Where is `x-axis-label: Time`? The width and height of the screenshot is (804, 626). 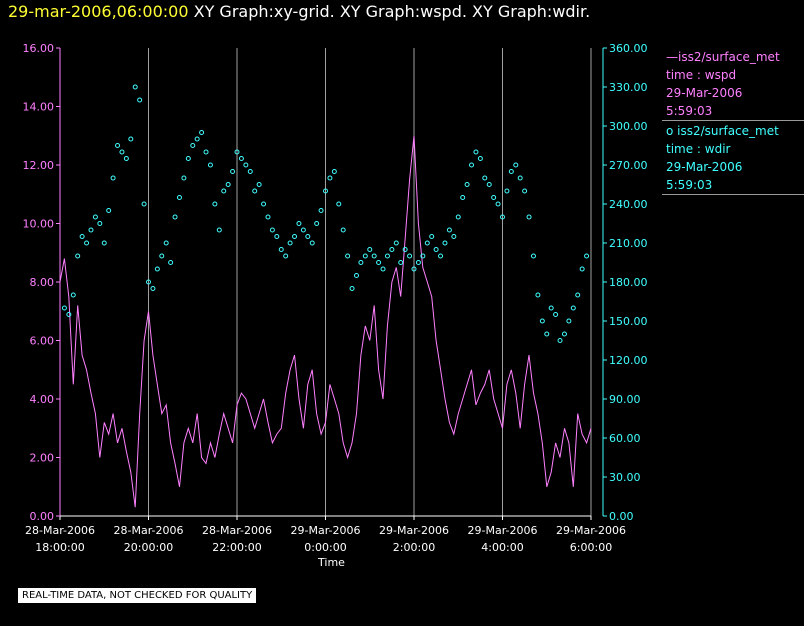
x-axis-label: Time is located at coordinates (331, 562).